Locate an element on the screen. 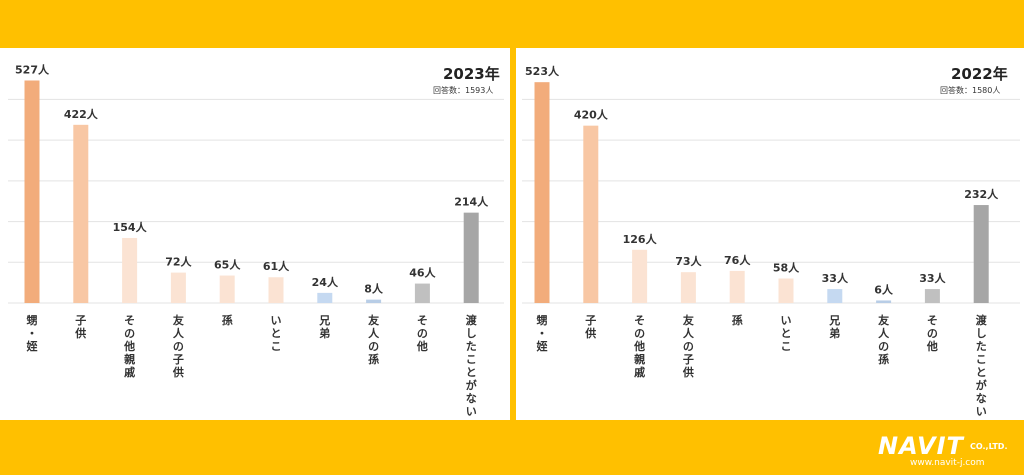 This screenshot has width=1024, height=475. data-label: 65人 is located at coordinates (227, 265).